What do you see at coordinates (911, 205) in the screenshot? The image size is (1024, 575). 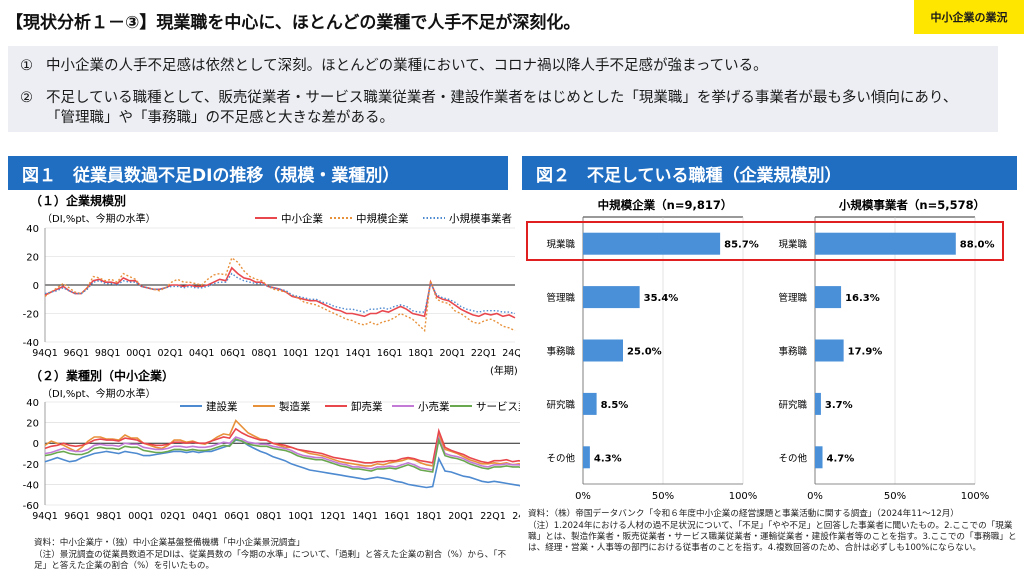 I see `bar-chart-title: 小規模事業者（n=5,578）` at bounding box center [911, 205].